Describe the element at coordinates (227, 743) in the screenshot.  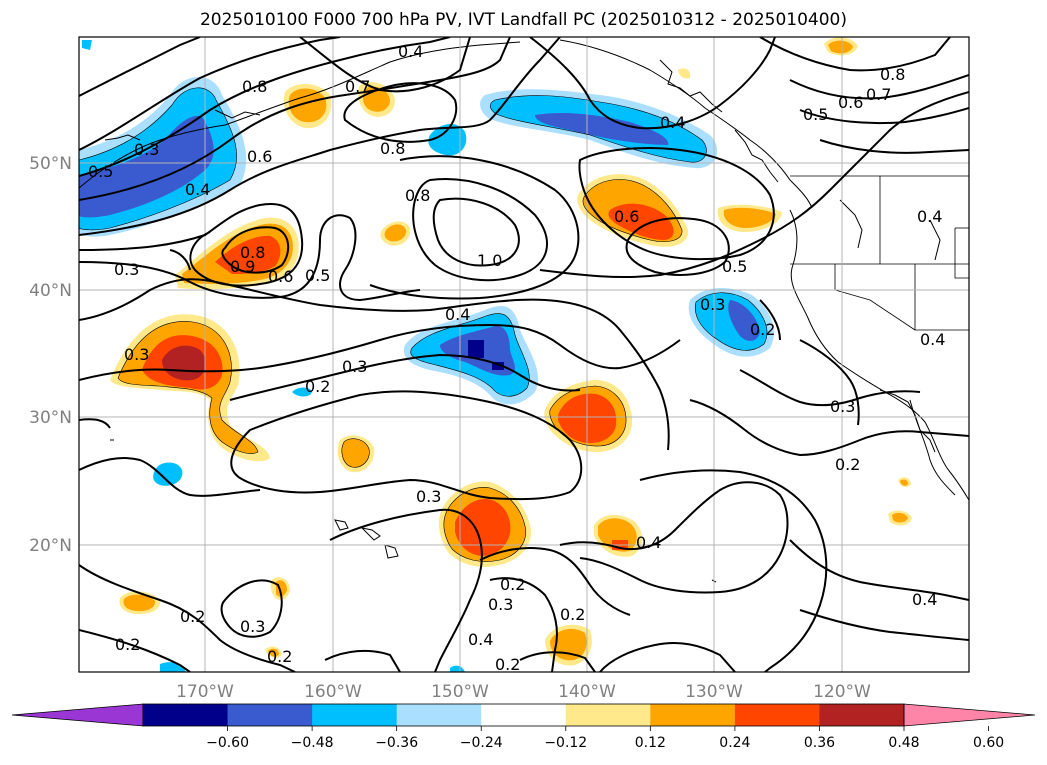
I see `colorbar-tick-label: −0.60` at that location.